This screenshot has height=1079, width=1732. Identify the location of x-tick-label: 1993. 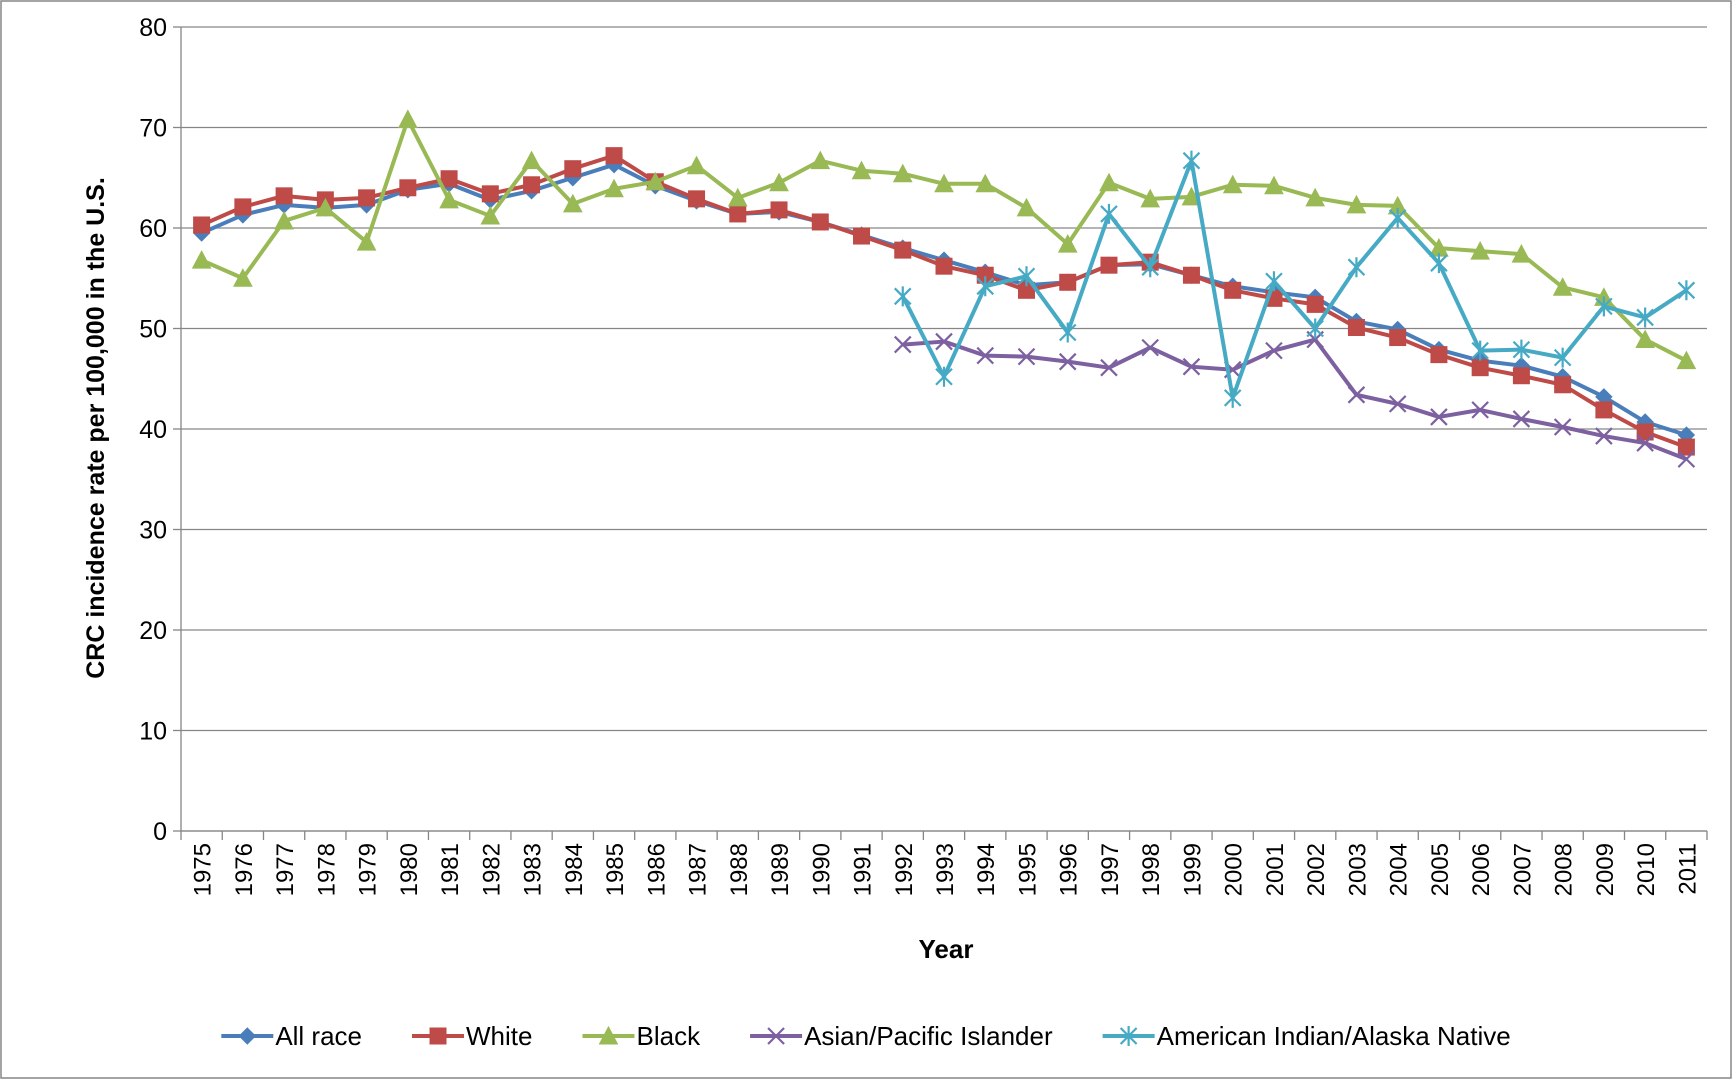
(945, 869).